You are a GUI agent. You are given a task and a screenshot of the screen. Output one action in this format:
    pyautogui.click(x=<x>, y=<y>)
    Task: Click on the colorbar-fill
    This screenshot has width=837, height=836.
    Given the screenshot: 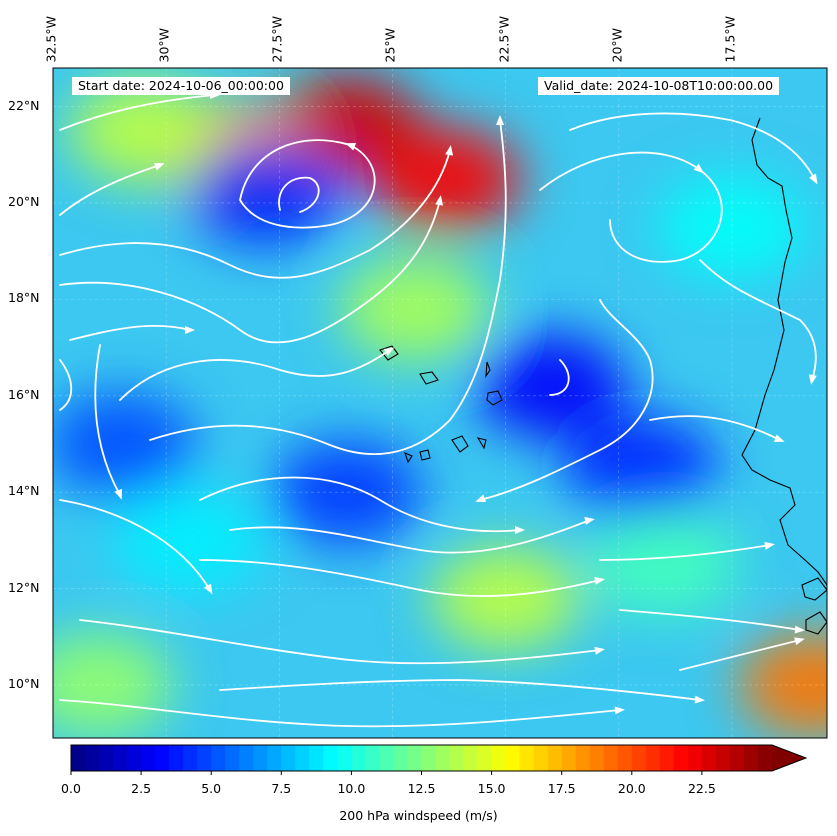 What is the action you would take?
    pyautogui.click(x=422, y=758)
    